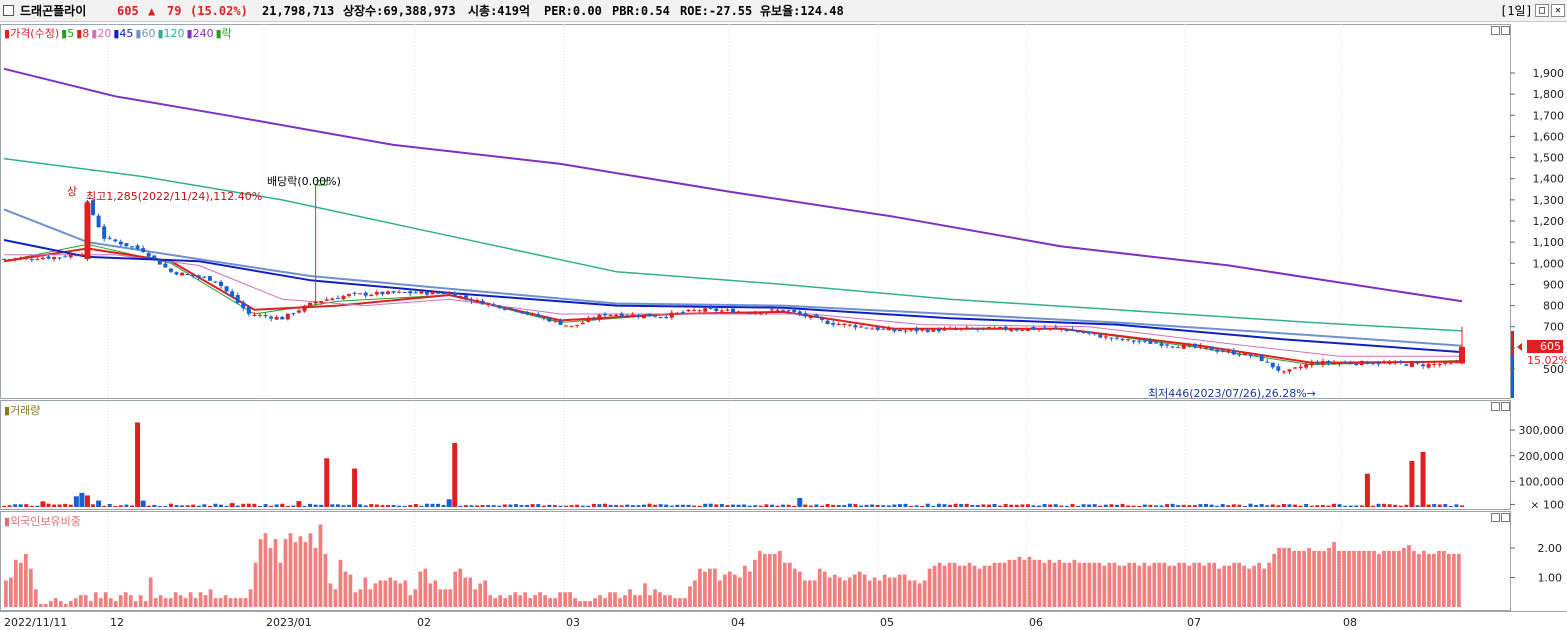 This screenshot has height=630, width=1567. What do you see at coordinates (1549, 179) in the screenshot?
I see `price-tick-label: 1,400` at bounding box center [1549, 179].